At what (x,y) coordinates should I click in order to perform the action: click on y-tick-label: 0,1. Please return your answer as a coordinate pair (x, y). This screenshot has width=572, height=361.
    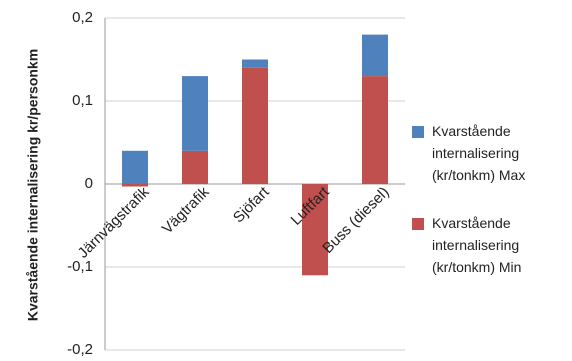
    Looking at the image, I should click on (82, 100).